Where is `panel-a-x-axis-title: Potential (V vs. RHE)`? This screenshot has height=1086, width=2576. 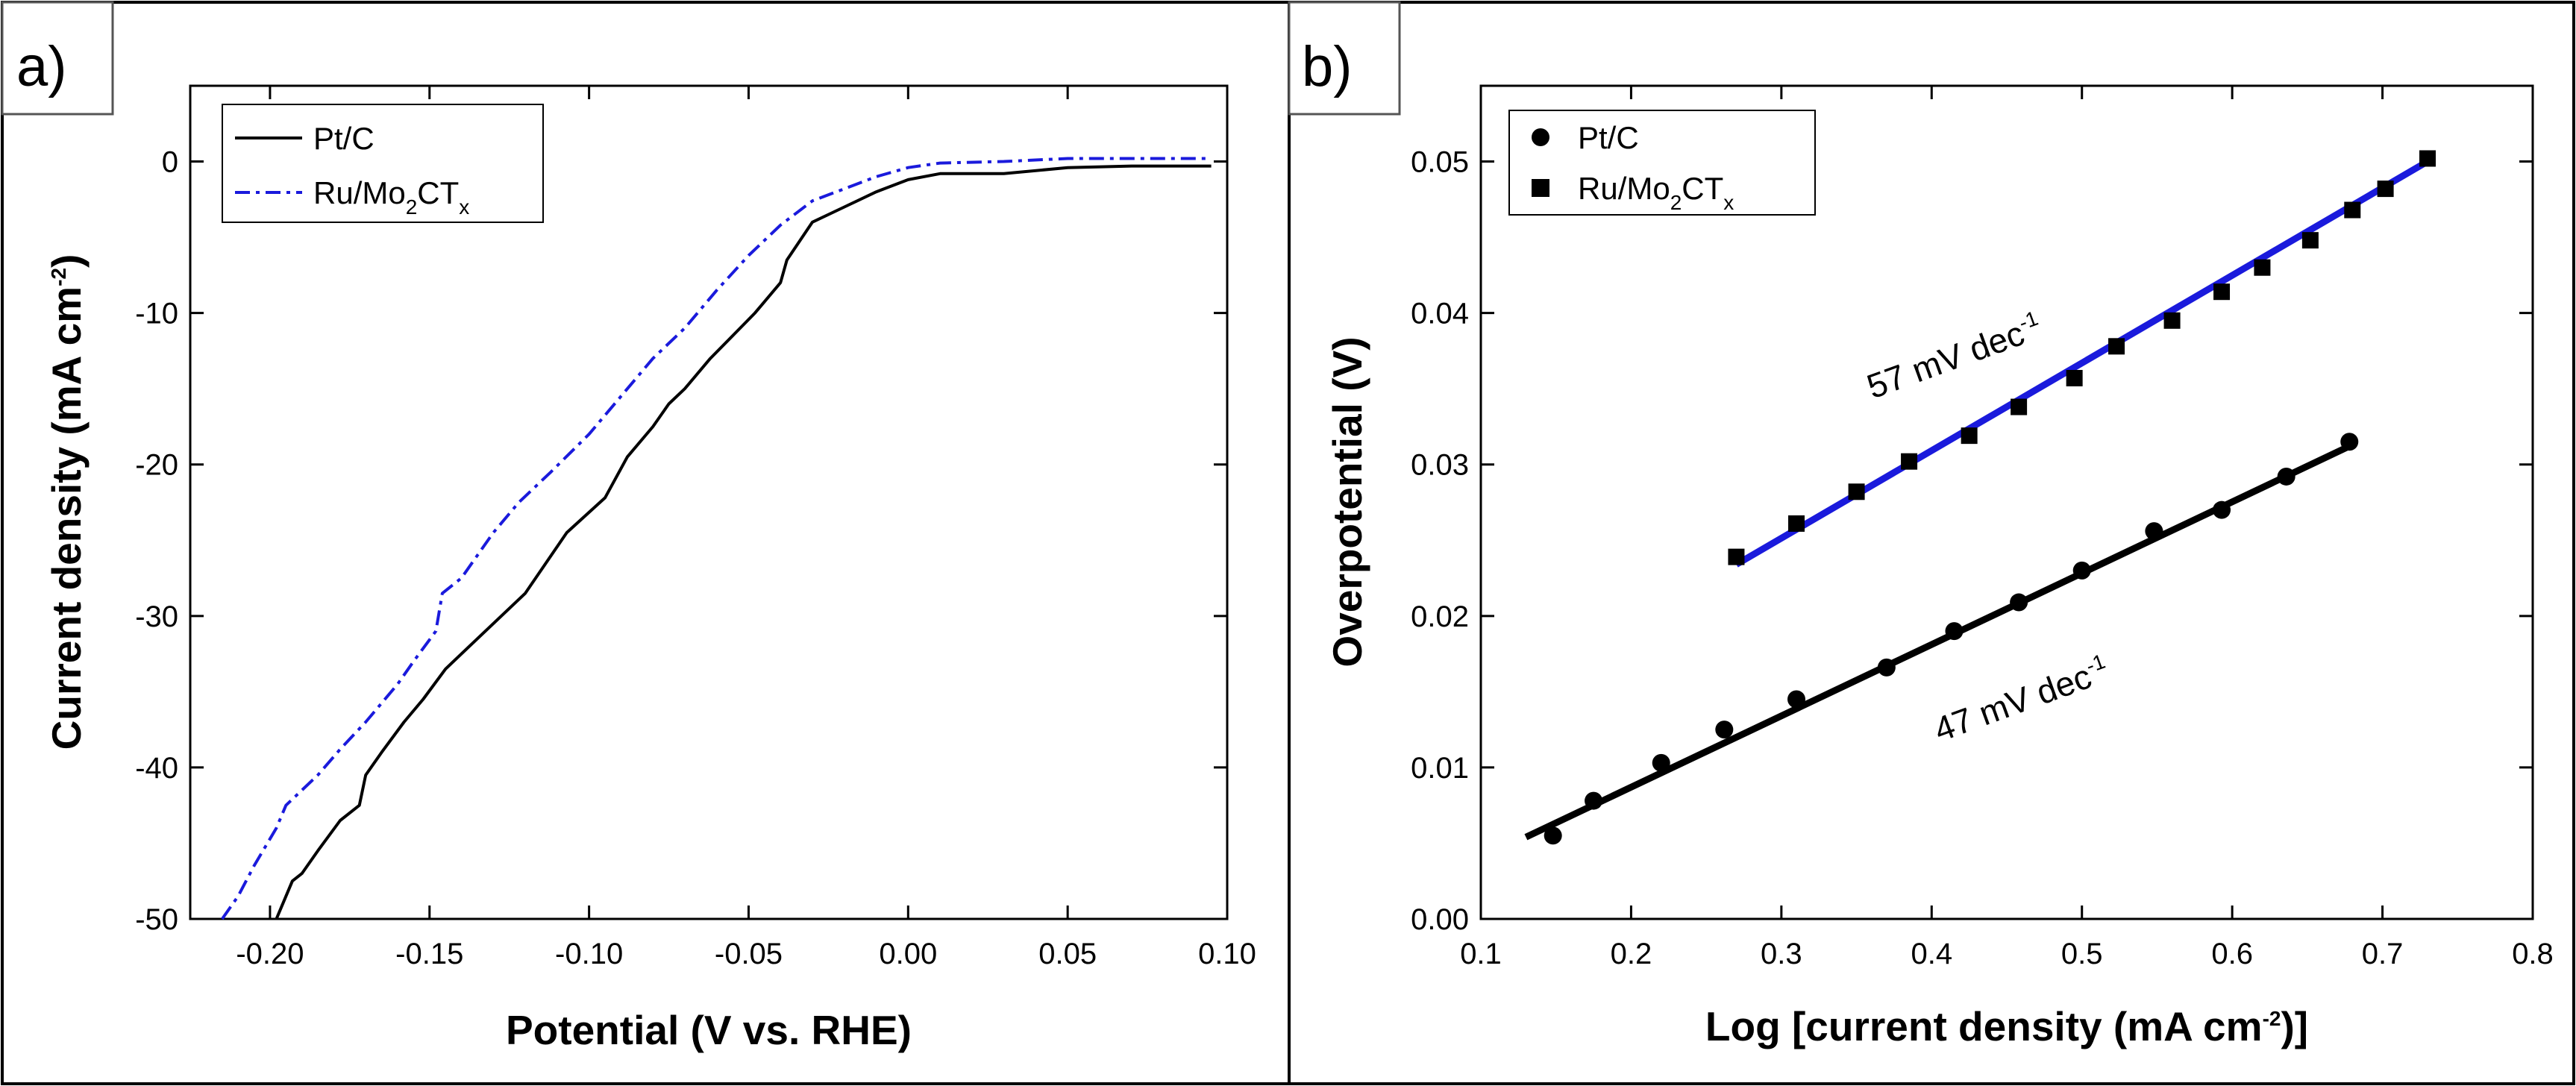 panel-a-x-axis-title: Potential (V vs. RHE) is located at coordinates (709, 1030).